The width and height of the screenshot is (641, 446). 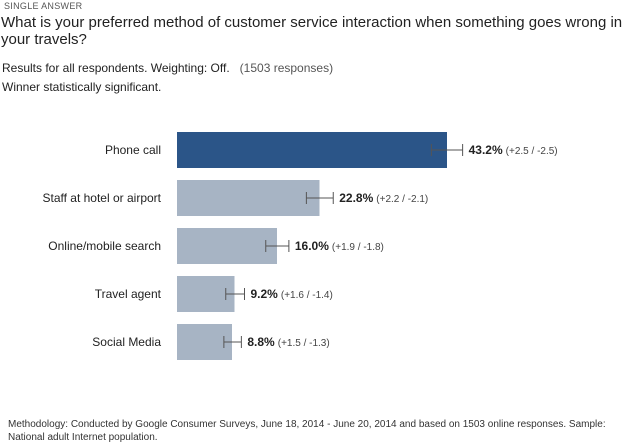 I want to click on value-label: 43.2% (+2.5 / -2.5), so click(x=513, y=150).